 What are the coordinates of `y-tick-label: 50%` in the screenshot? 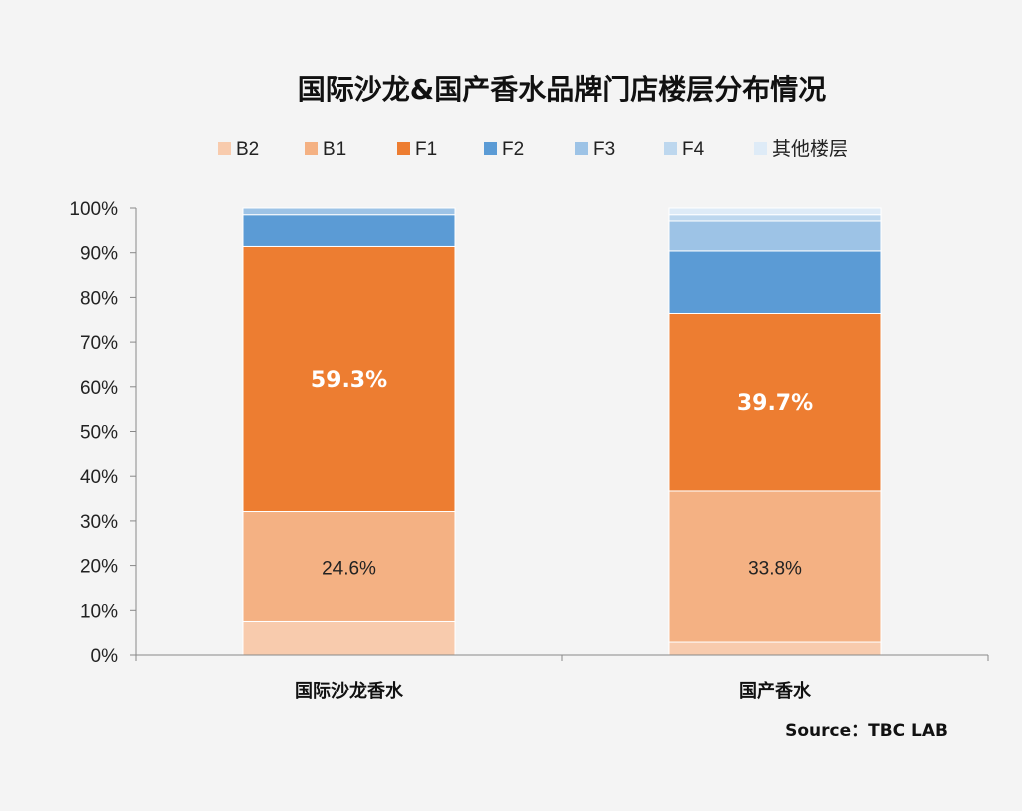 It's located at (99, 433).